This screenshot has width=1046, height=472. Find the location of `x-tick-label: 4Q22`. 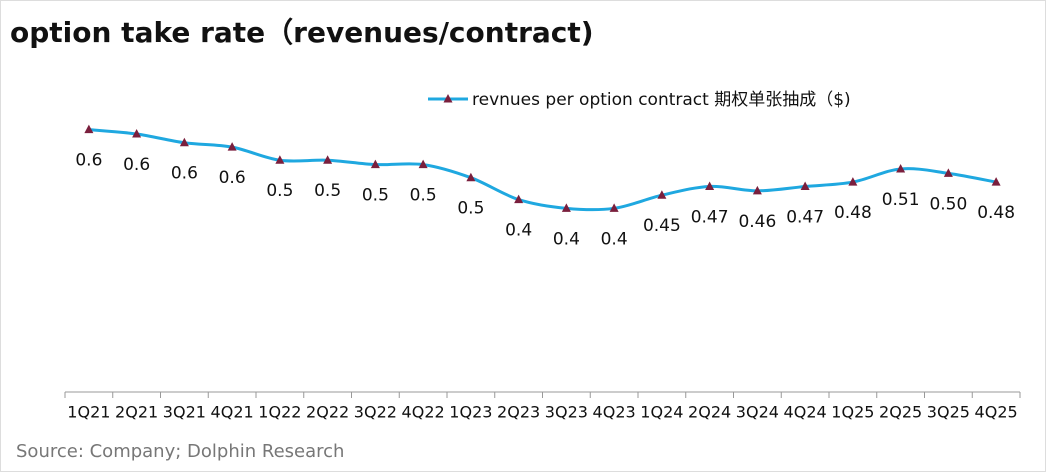

x-tick-label: 4Q22 is located at coordinates (423, 412).